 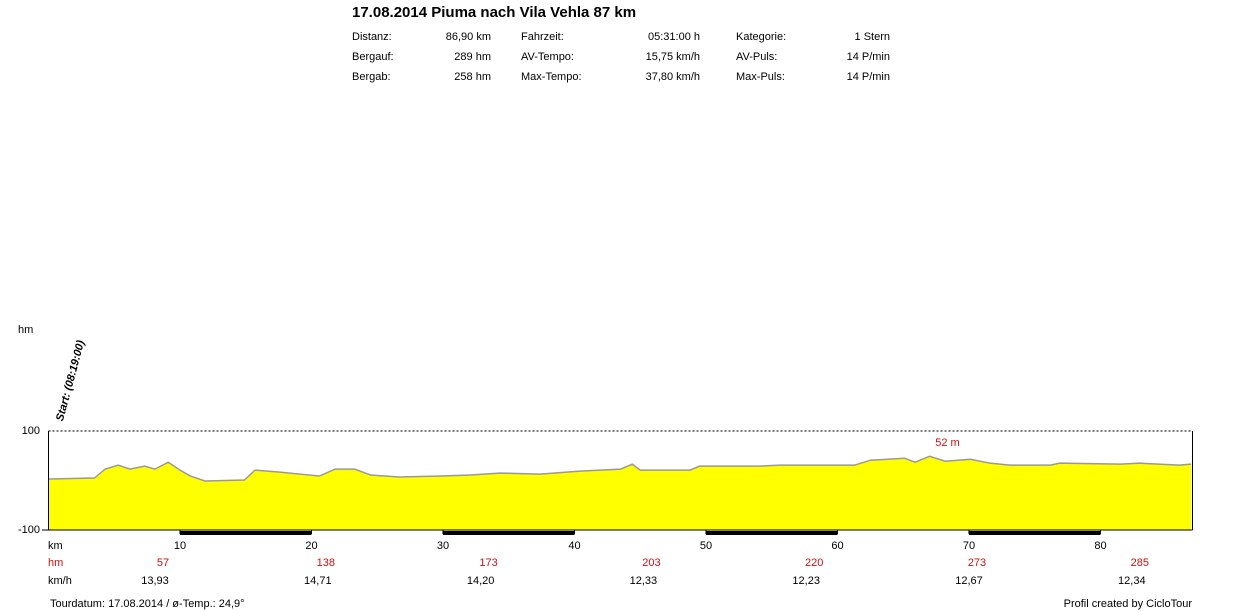 What do you see at coordinates (372, 37) in the screenshot?
I see `stat-label: Distanz:` at bounding box center [372, 37].